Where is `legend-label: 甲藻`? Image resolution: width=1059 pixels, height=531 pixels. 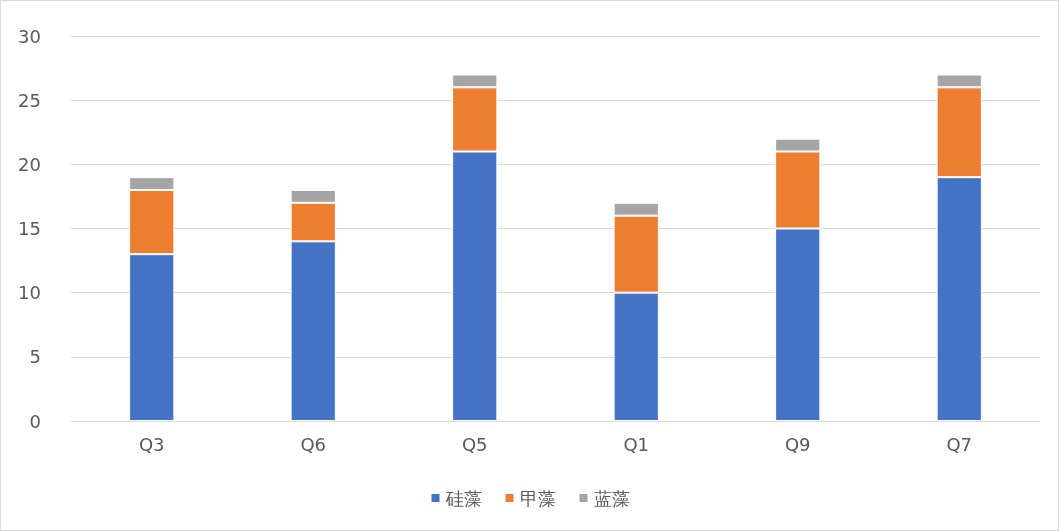 legend-label: 甲藻 is located at coordinates (537, 498).